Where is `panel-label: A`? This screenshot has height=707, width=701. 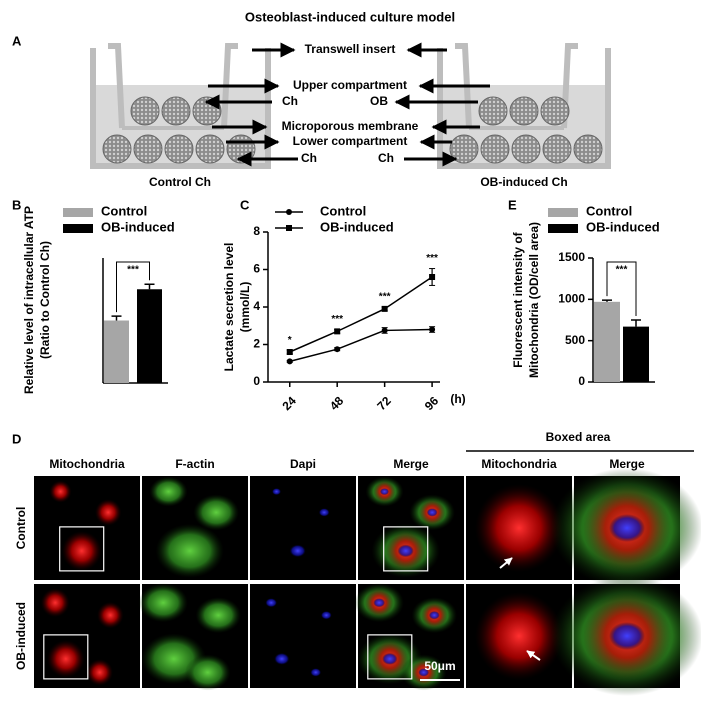 panel-label: A is located at coordinates (17, 40).